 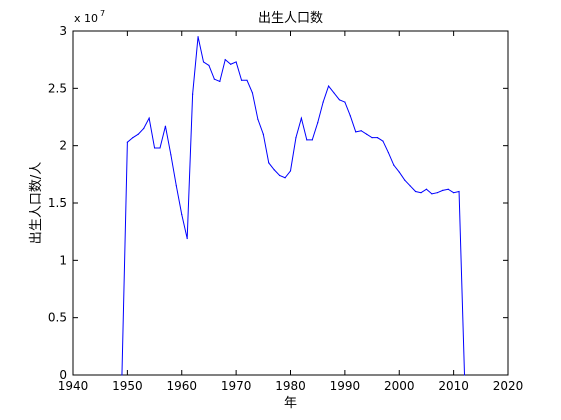 What do you see at coordinates (63, 146) in the screenshot?
I see `y-tick-label: 2` at bounding box center [63, 146].